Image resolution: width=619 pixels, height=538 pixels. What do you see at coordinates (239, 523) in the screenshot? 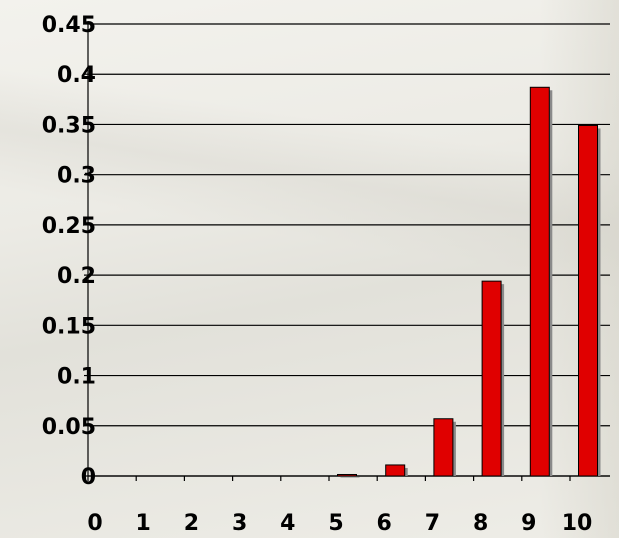
I see `x-tick-label: 3` at bounding box center [239, 523].